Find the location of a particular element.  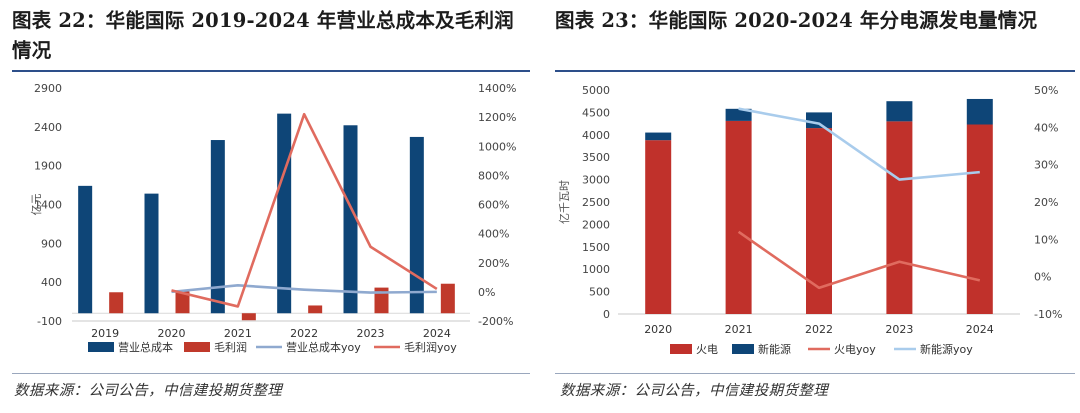

right-source-note: 数据来源：公司公告，中信建投期货整理 is located at coordinates (694, 391).